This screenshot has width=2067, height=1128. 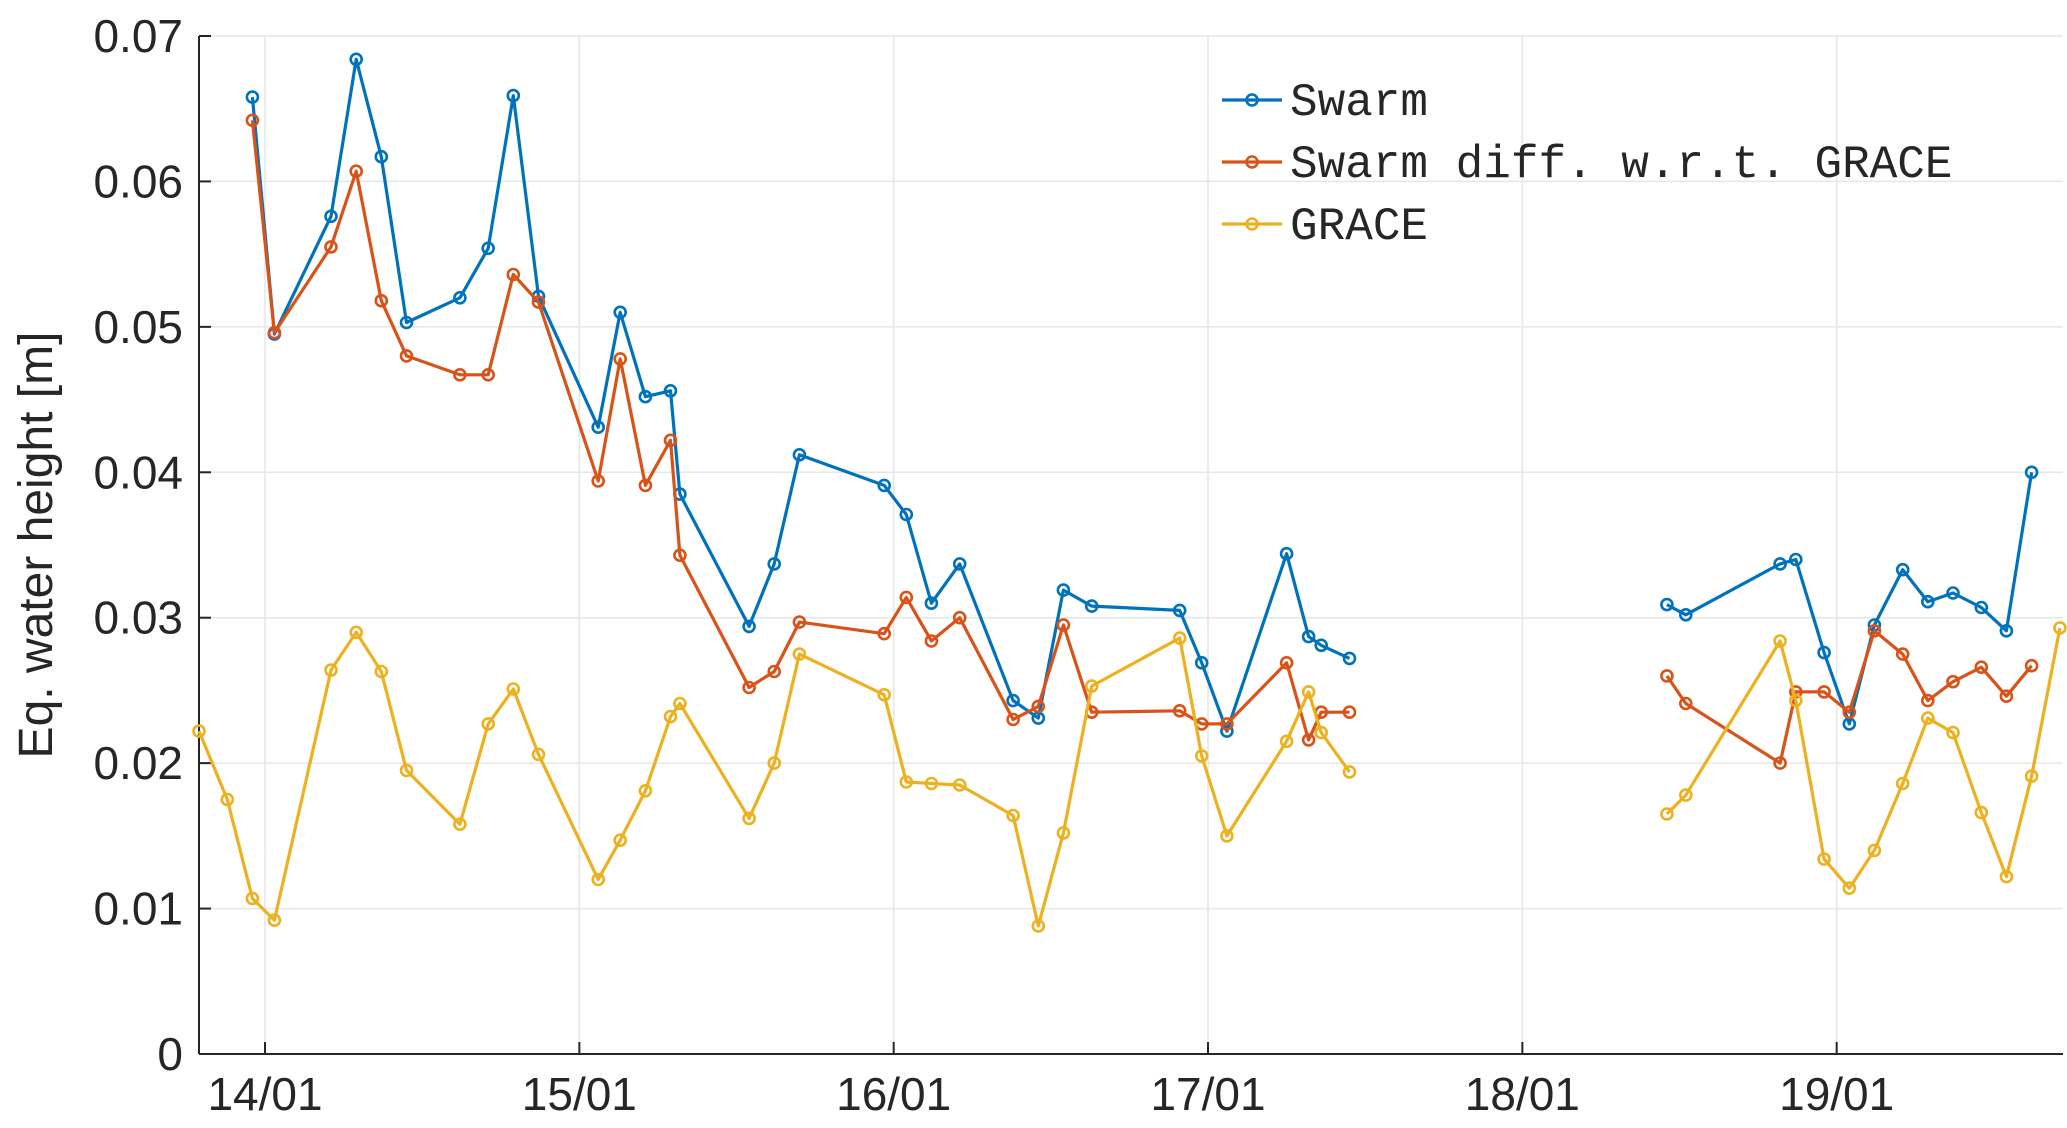 I want to click on x-tick-label: 17/01, so click(x=1207, y=1094).